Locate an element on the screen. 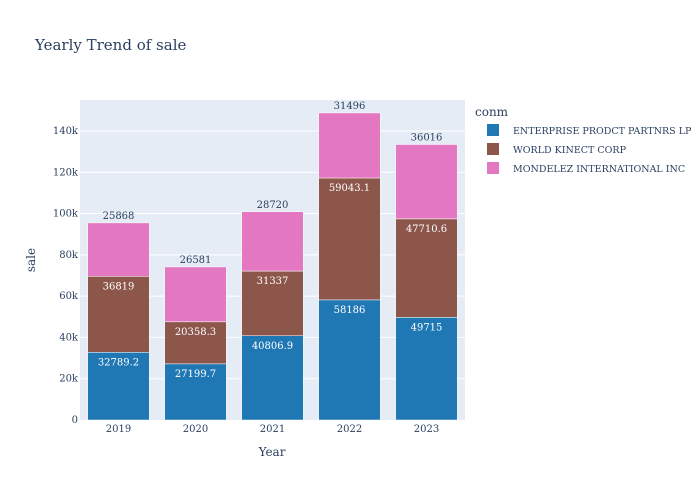 This screenshot has width=700, height=500. chart-title: Yearly Trend of sale is located at coordinates (110, 45).